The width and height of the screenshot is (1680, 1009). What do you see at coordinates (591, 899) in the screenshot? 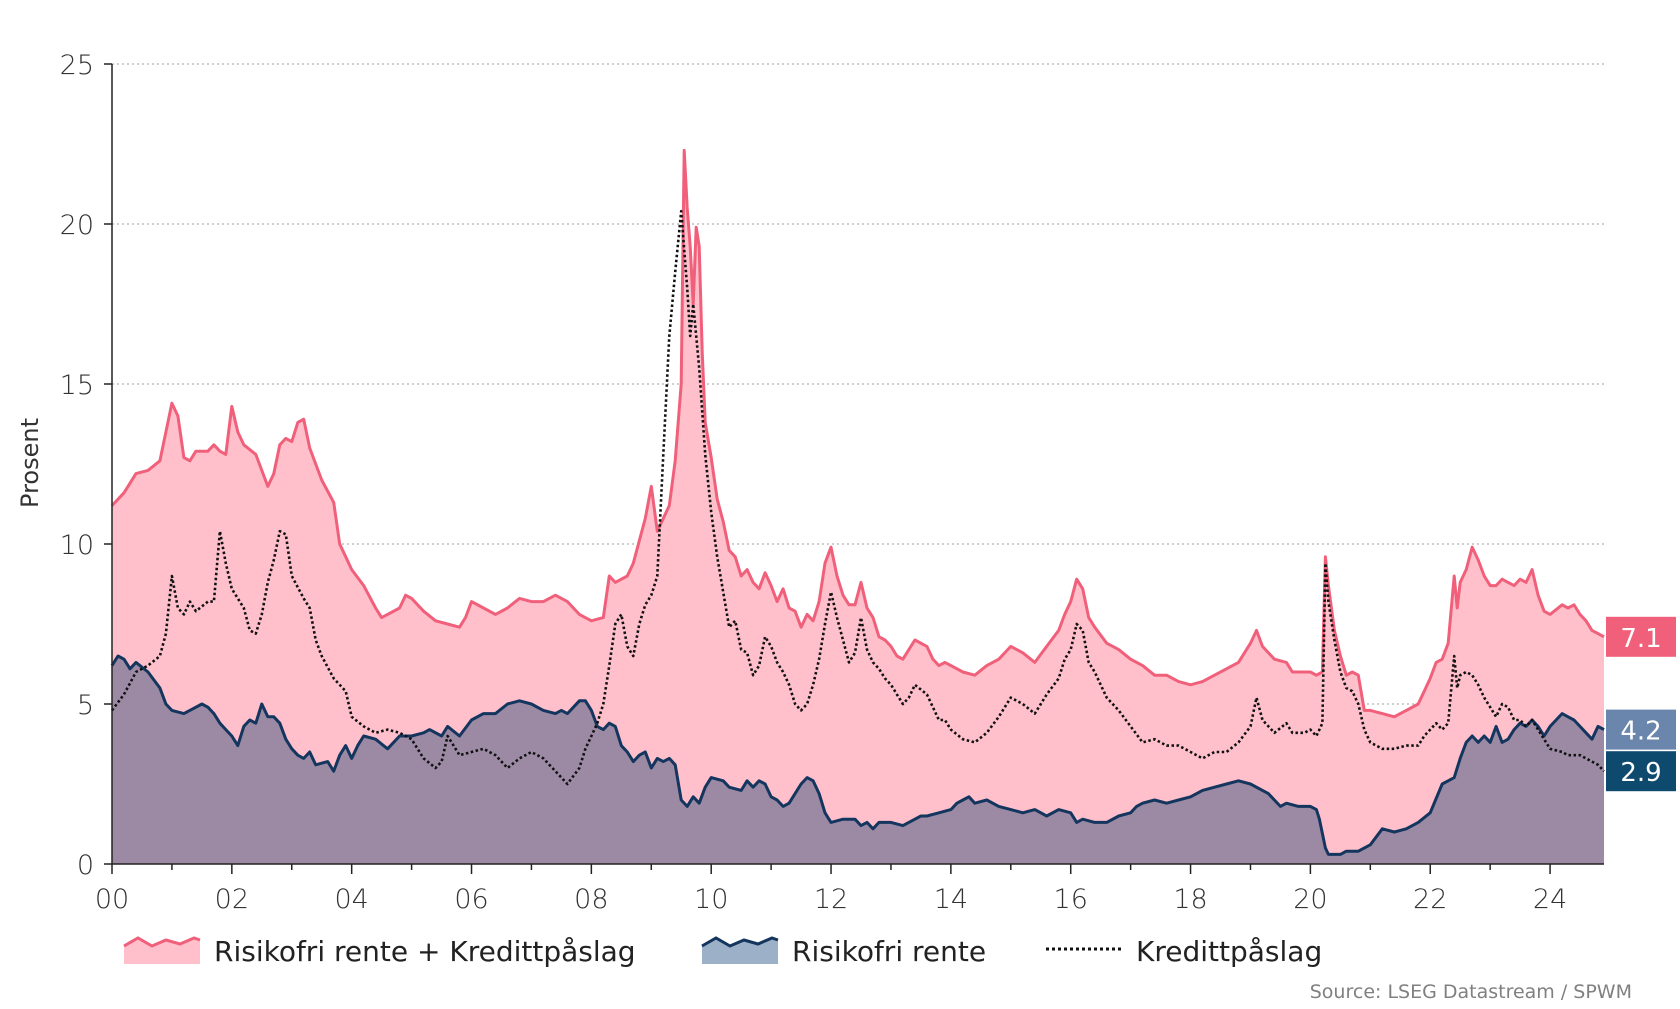
I see `x-tick-label: 08` at bounding box center [591, 899].